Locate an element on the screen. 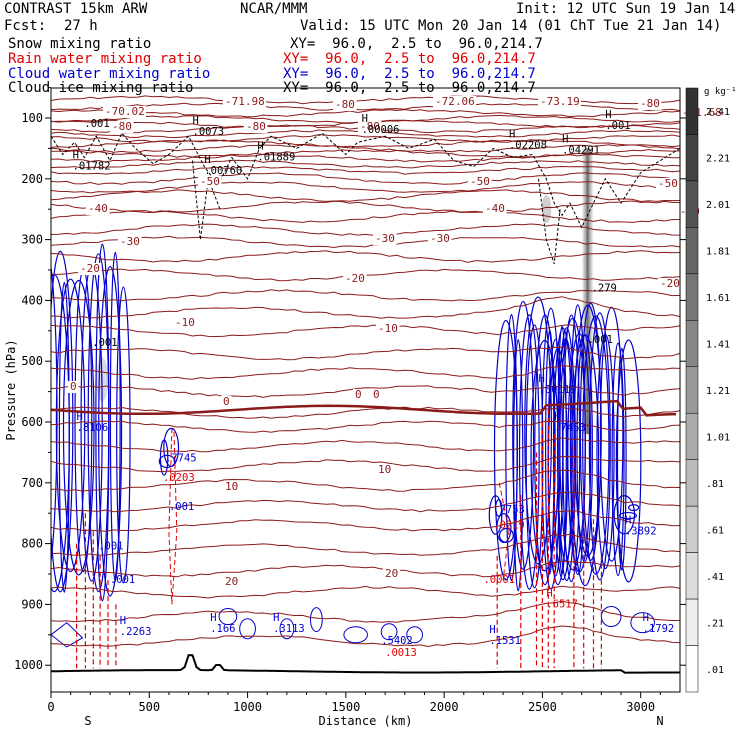 This screenshot has width=740, height=740. surface-terrain-line is located at coordinates (365, 664).